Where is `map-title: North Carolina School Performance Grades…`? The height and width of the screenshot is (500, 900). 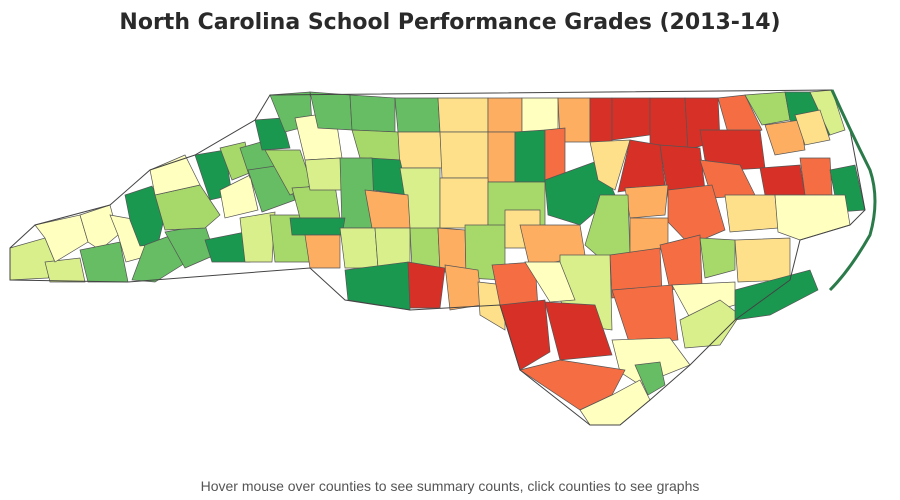 map-title: North Carolina School Performance Grades… is located at coordinates (450, 22).